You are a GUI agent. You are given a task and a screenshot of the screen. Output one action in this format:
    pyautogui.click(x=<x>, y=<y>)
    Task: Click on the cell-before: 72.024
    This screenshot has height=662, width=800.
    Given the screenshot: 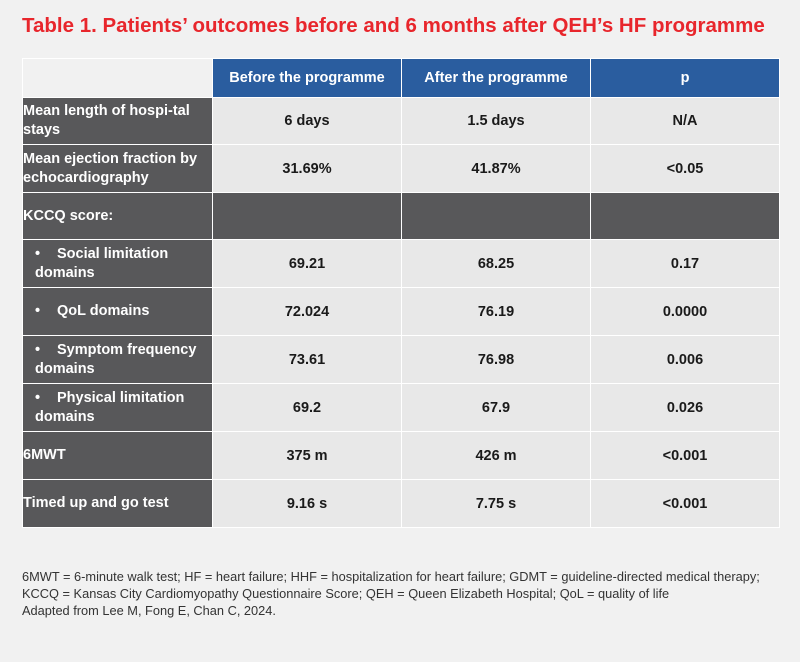 What is the action you would take?
    pyautogui.click(x=307, y=311)
    